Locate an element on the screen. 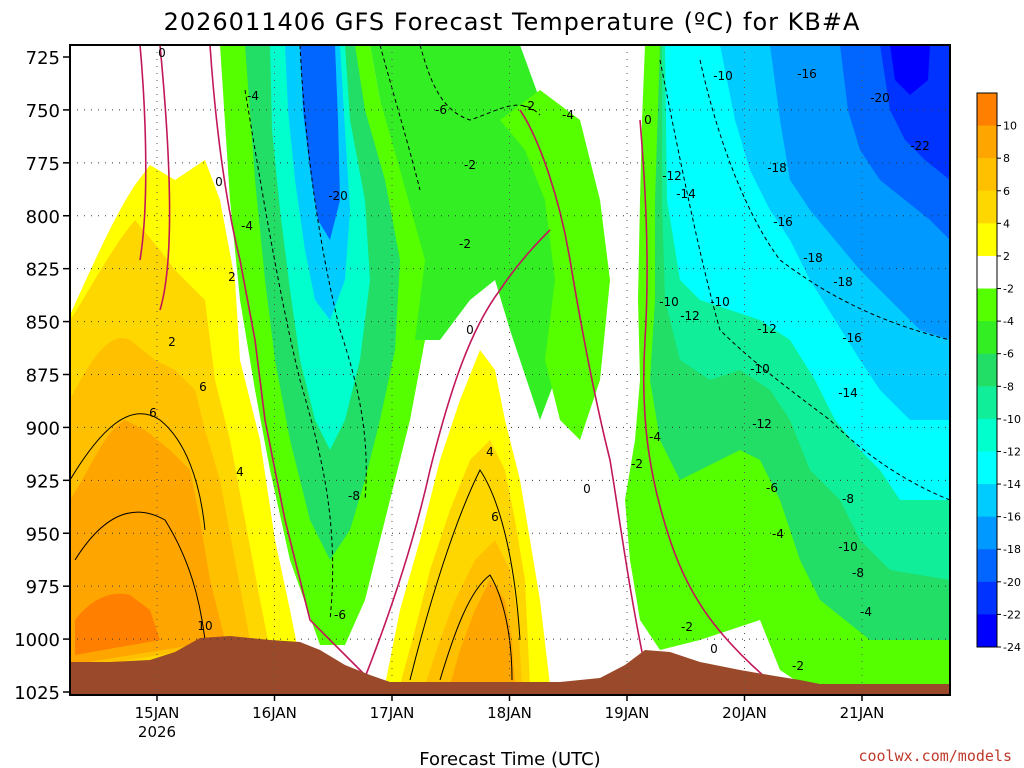  solid-contour-warm-b is located at coordinates (465, 575).